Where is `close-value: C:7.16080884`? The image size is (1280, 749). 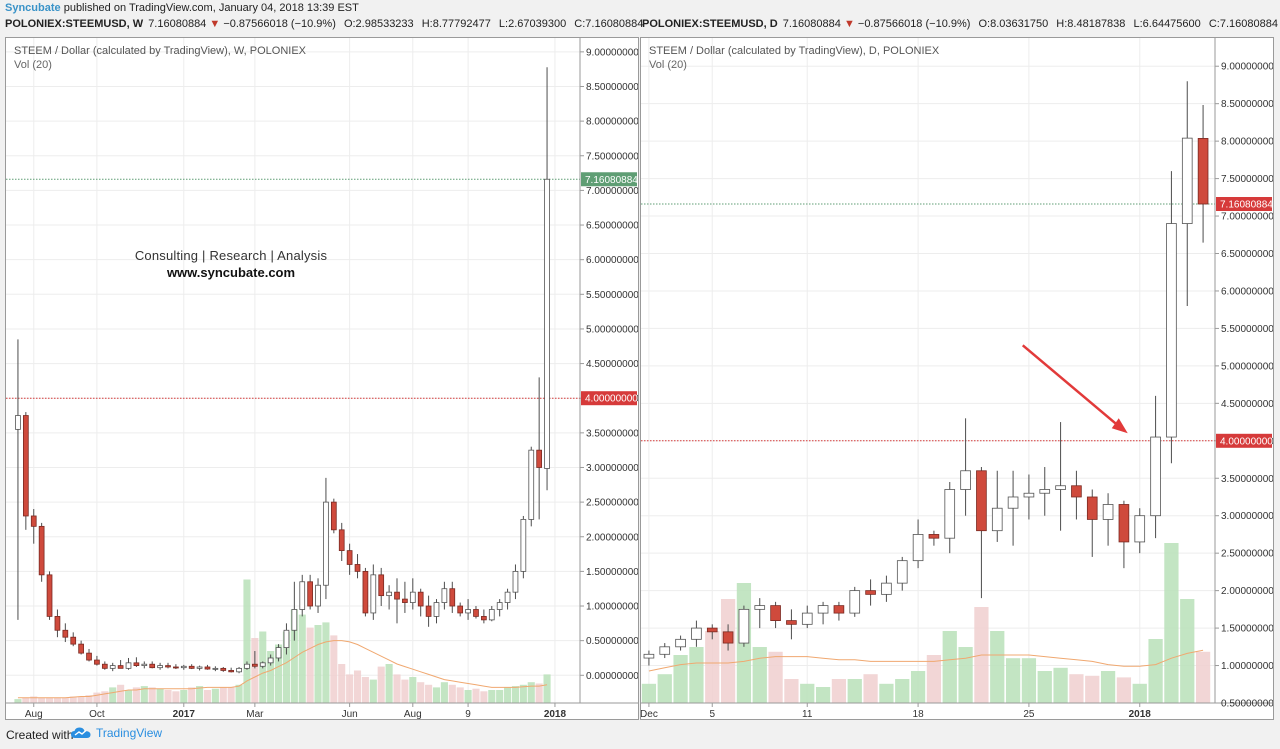 close-value: C:7.16080884 is located at coordinates (1243, 24).